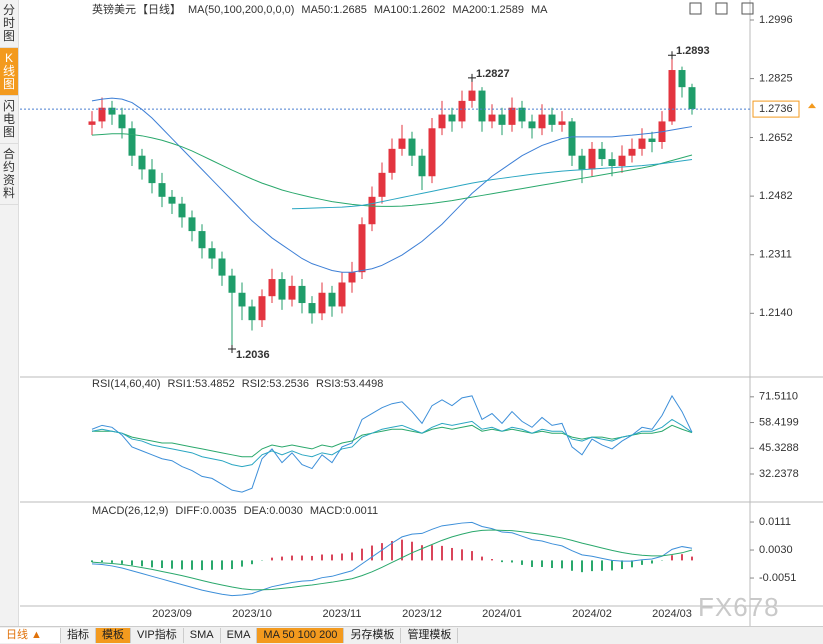  Describe the element at coordinates (9, 72) in the screenshot. I see `sidebar-tab: K线图` at that location.